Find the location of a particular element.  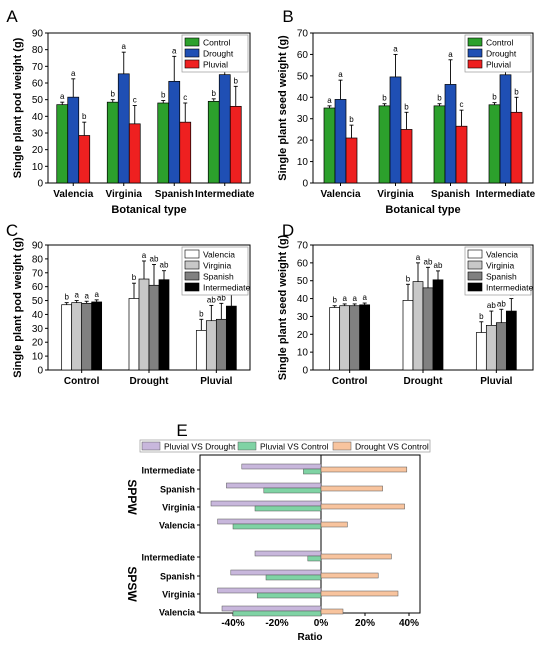

panel-a-ytick-label: 60 is located at coordinates (38, 84).